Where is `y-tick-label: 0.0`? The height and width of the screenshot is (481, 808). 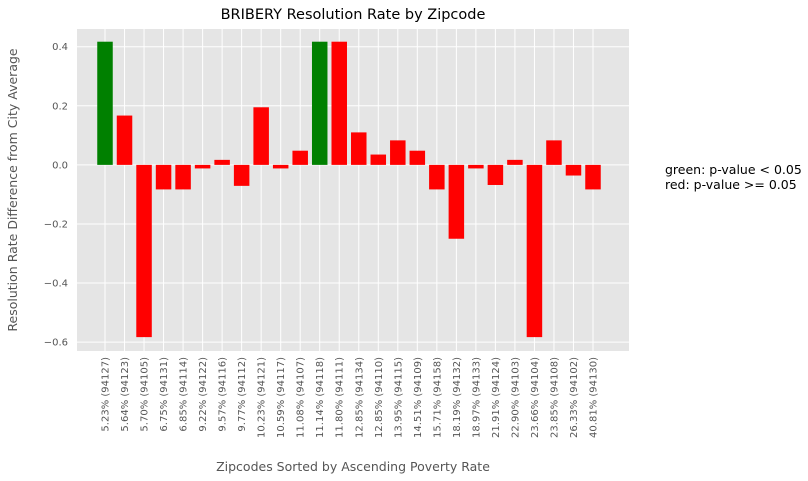
y-tick-label: 0.0 is located at coordinates (60, 165).